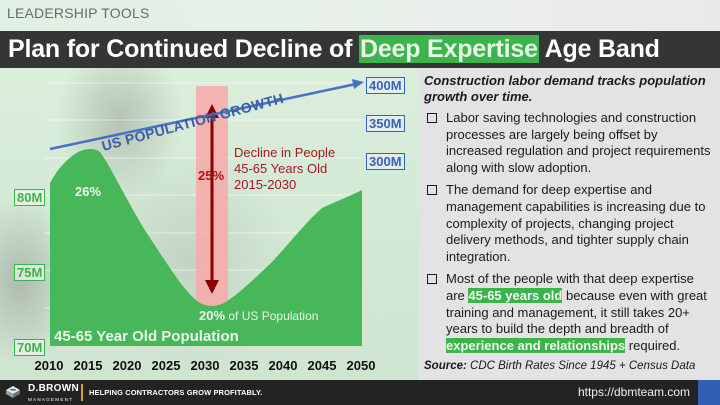 This screenshot has height=405, width=720. I want to click on trough-text: of US Population, so click(273, 316).